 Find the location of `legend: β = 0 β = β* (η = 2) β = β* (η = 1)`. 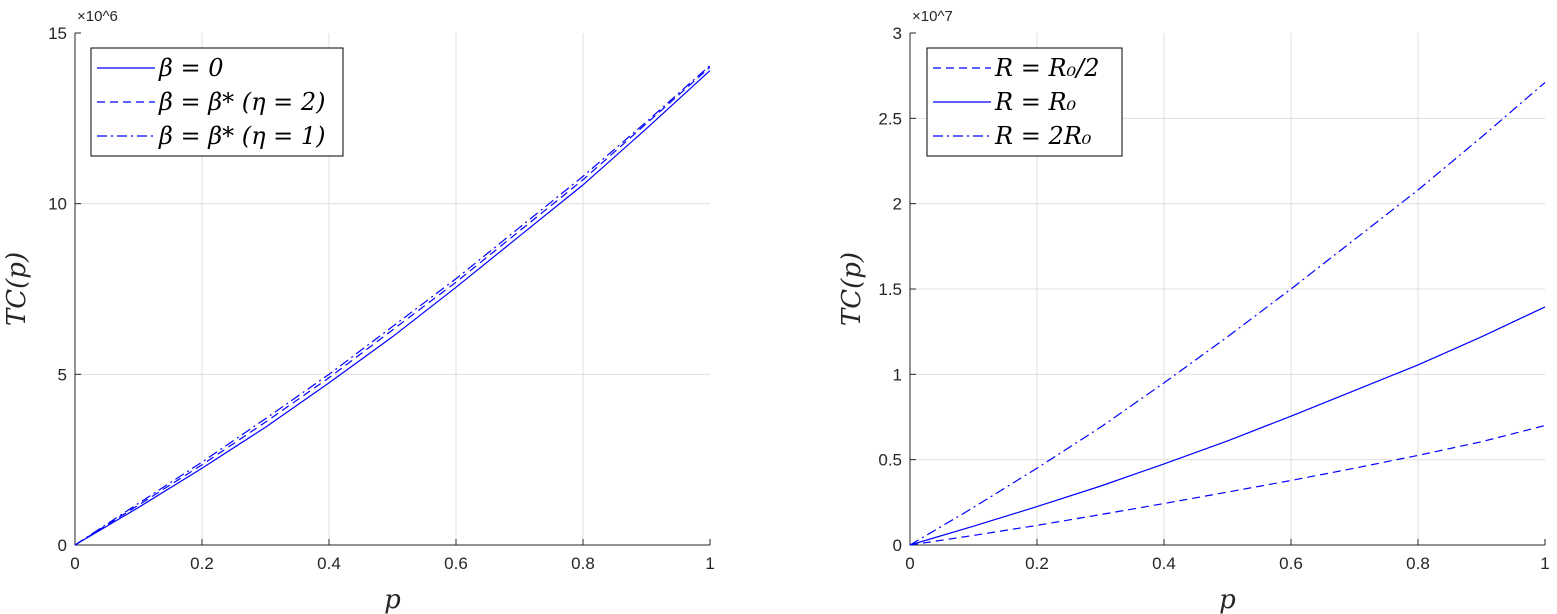

legend: β = 0 β = β* (η = 2) β = β* (η = 1) is located at coordinates (217, 102).